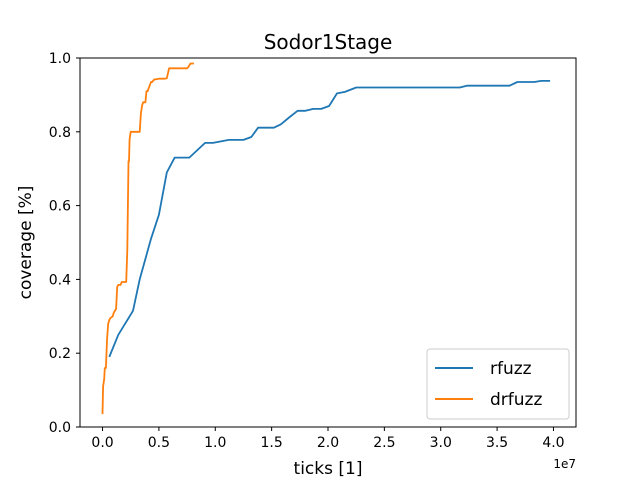 Image resolution: width=640 pixels, height=480 pixels. What do you see at coordinates (497, 443) in the screenshot?
I see `x-tick-label: 3.5` at bounding box center [497, 443].